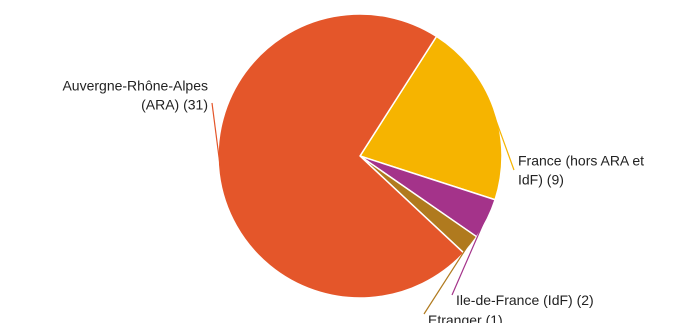 The width and height of the screenshot is (694, 323). I want to click on pie-slice-france-hors-ara-idf, so click(431, 118).